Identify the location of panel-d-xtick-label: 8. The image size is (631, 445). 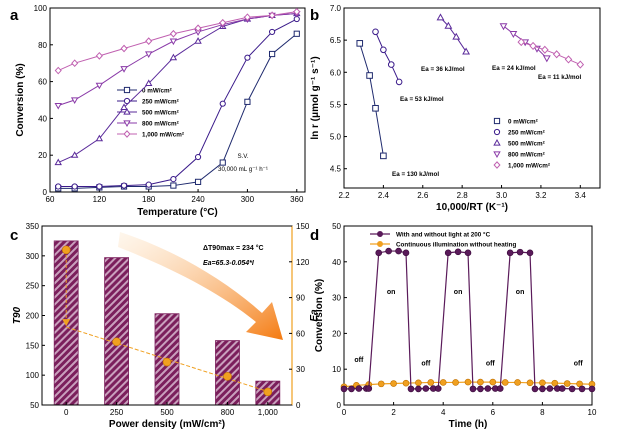
(542, 412).